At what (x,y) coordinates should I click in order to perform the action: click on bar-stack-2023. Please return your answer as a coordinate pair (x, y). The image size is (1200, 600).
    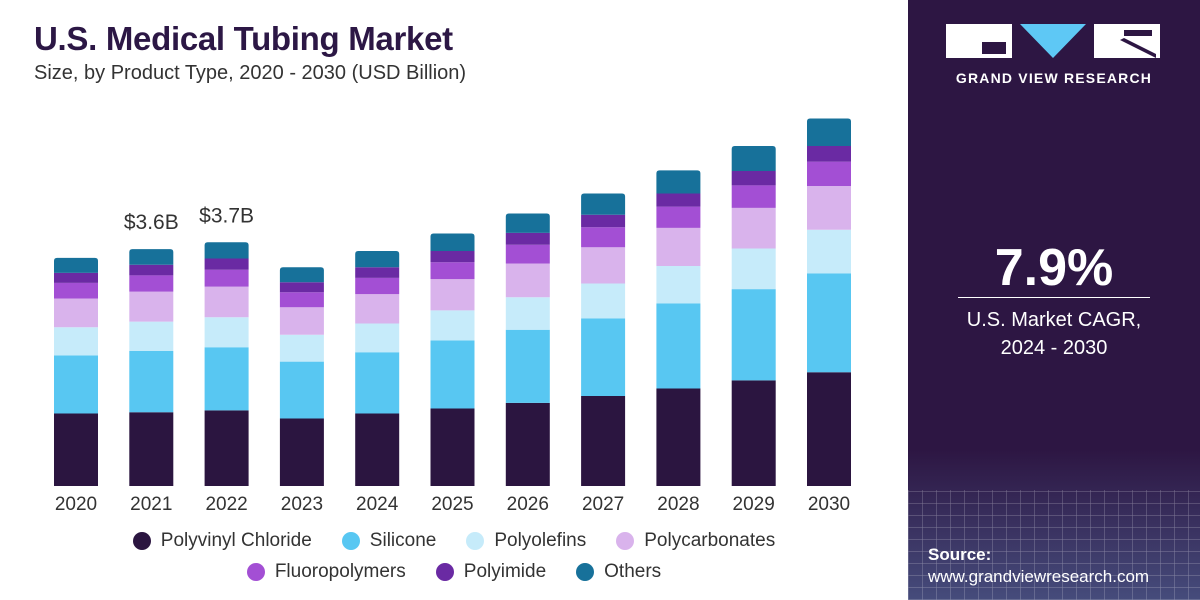
    Looking at the image, I should click on (301, 376).